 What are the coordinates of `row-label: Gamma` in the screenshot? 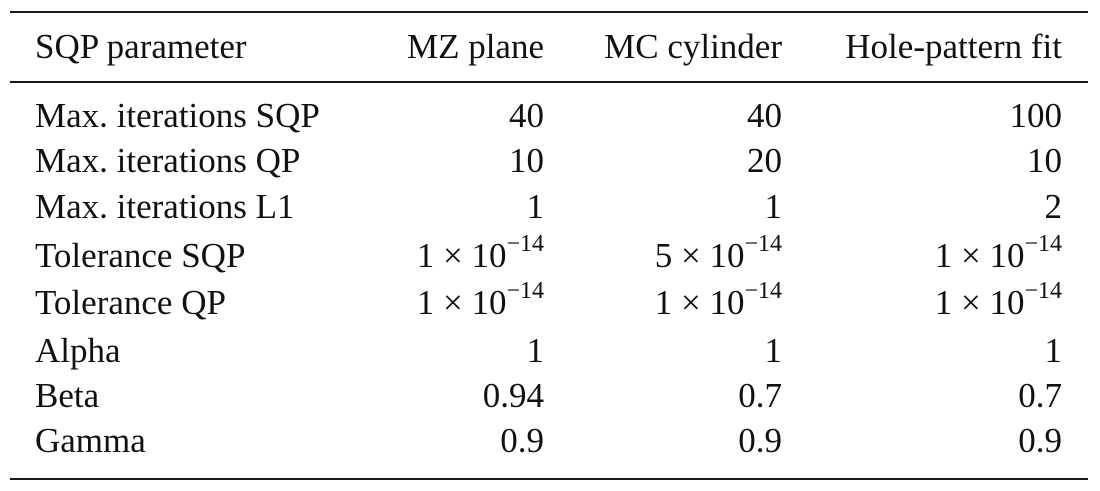 It's located at (90, 440).